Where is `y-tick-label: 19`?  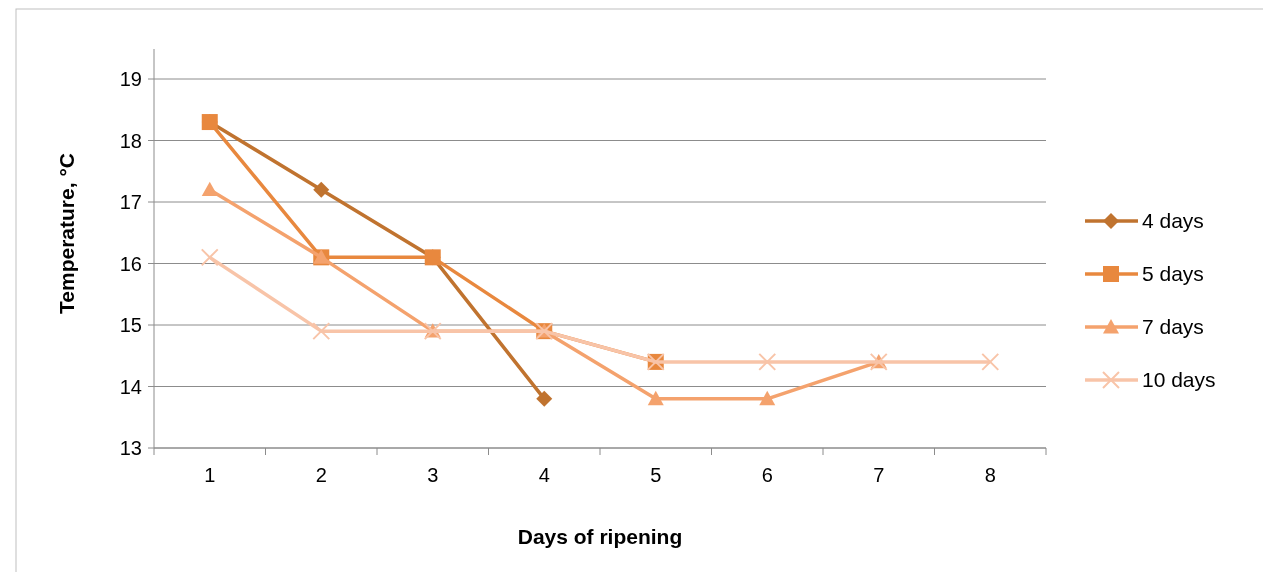 y-tick-label: 19 is located at coordinates (130, 79).